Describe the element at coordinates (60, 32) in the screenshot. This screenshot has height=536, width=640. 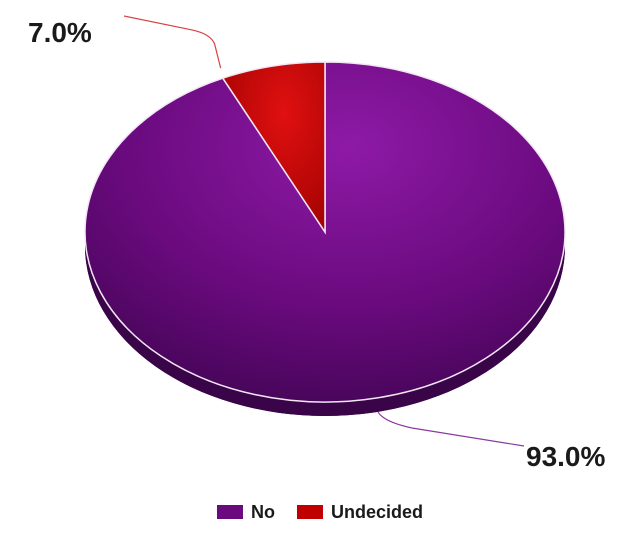
I see `data-label-undecided: 7.0%` at that location.